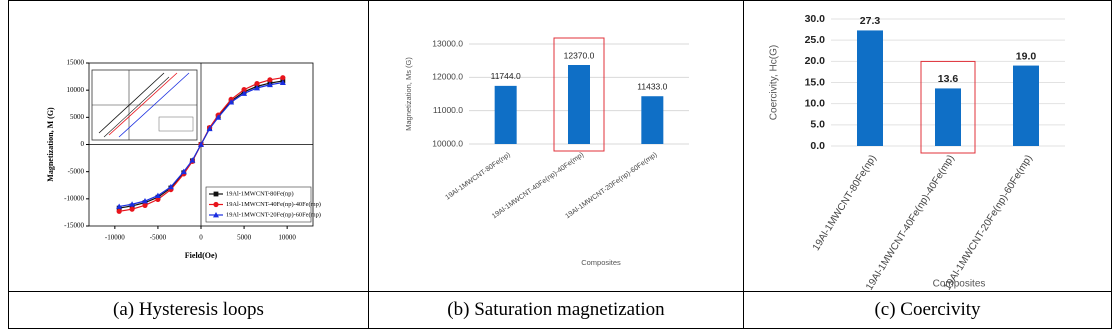  What do you see at coordinates (260, 193) in the screenshot?
I see `legend-label: 19Al-1MWCNT-80Fe(np)` at bounding box center [260, 193].